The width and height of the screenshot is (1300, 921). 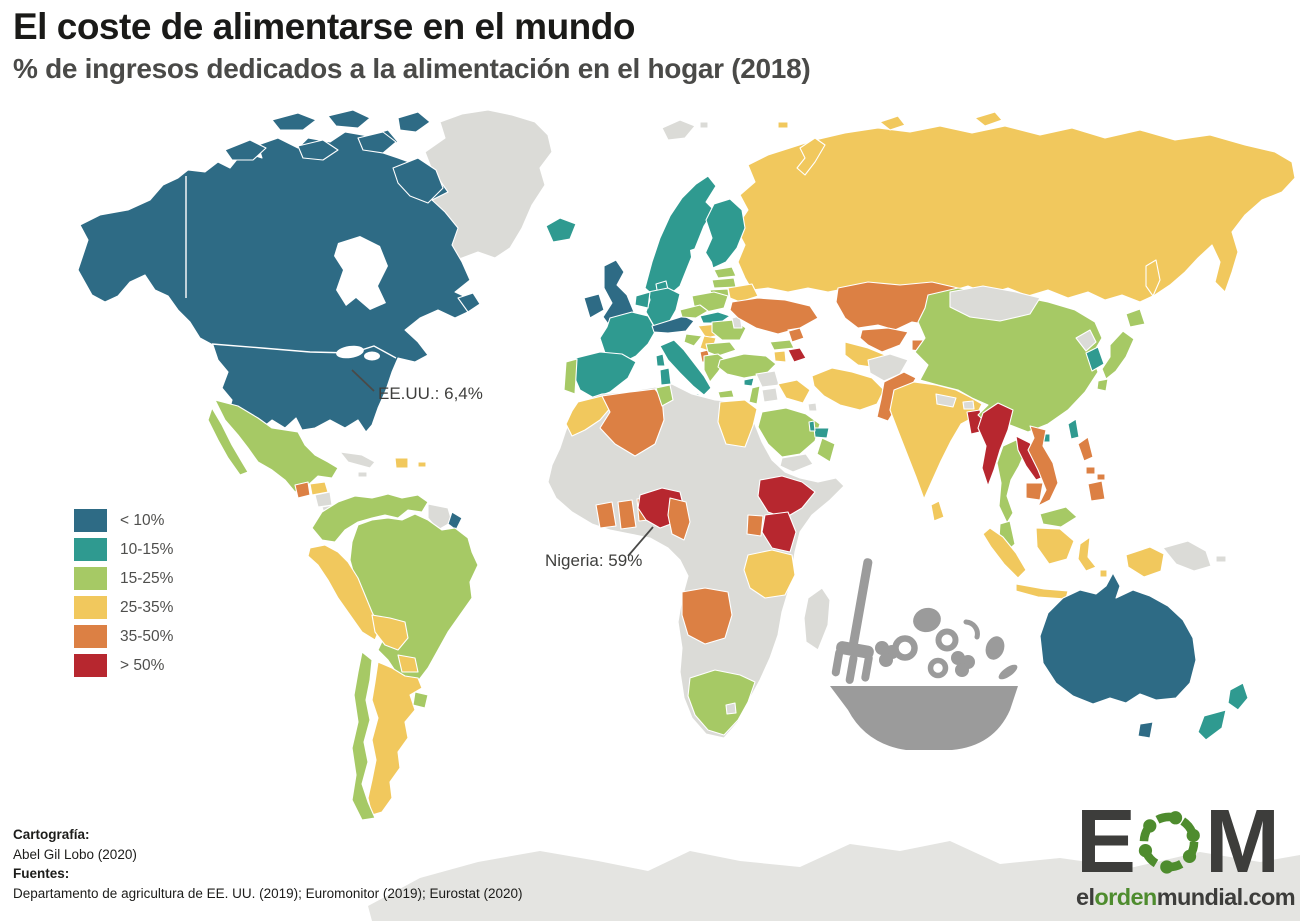 I want to click on page-title: El coste de alimentarse en el mundo, so click(x=324, y=26).